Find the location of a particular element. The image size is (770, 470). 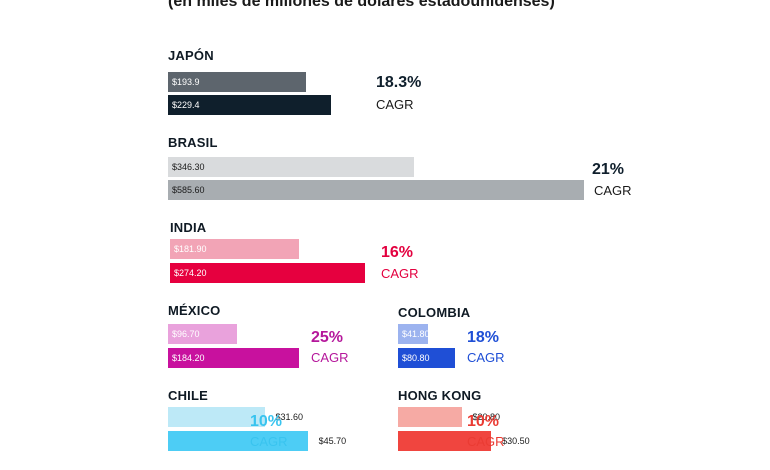

cagr-percent: 18.3% is located at coordinates (399, 82).